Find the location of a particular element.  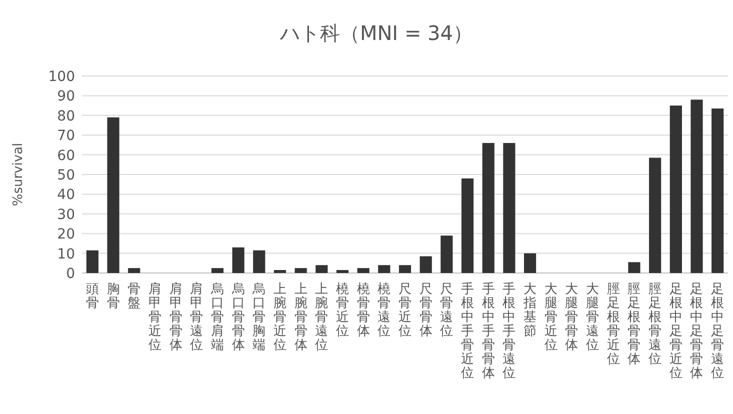

y-tick-label: 50 is located at coordinates (66, 176).